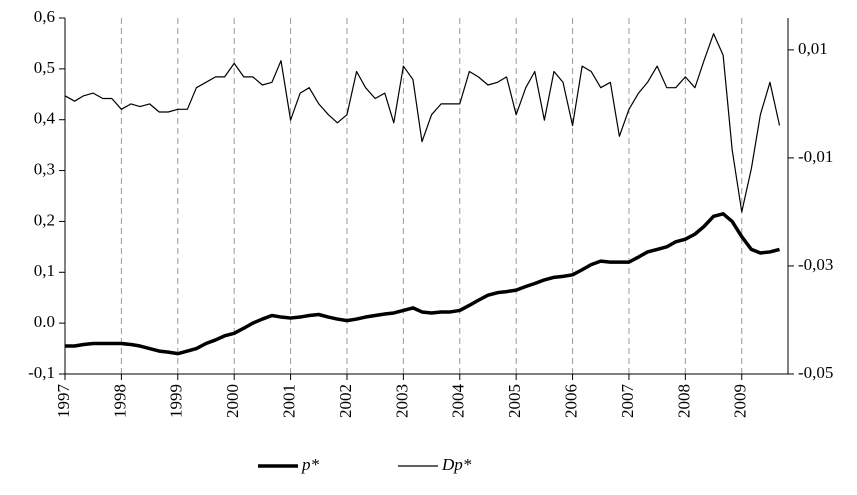 This screenshot has height=495, width=857. What do you see at coordinates (514, 401) in the screenshot?
I see `x-tick-label: 2005` at bounding box center [514, 401].